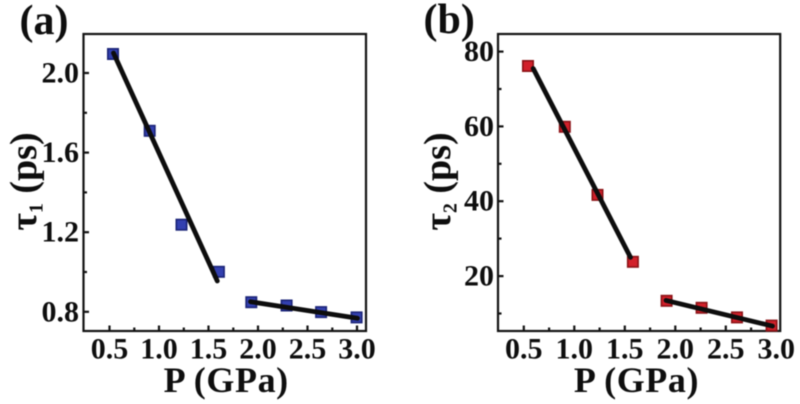 This screenshot has width=800, height=404. What do you see at coordinates (439, 181) in the screenshot?
I see `svg-text: τ2 (ps)` at bounding box center [439, 181].